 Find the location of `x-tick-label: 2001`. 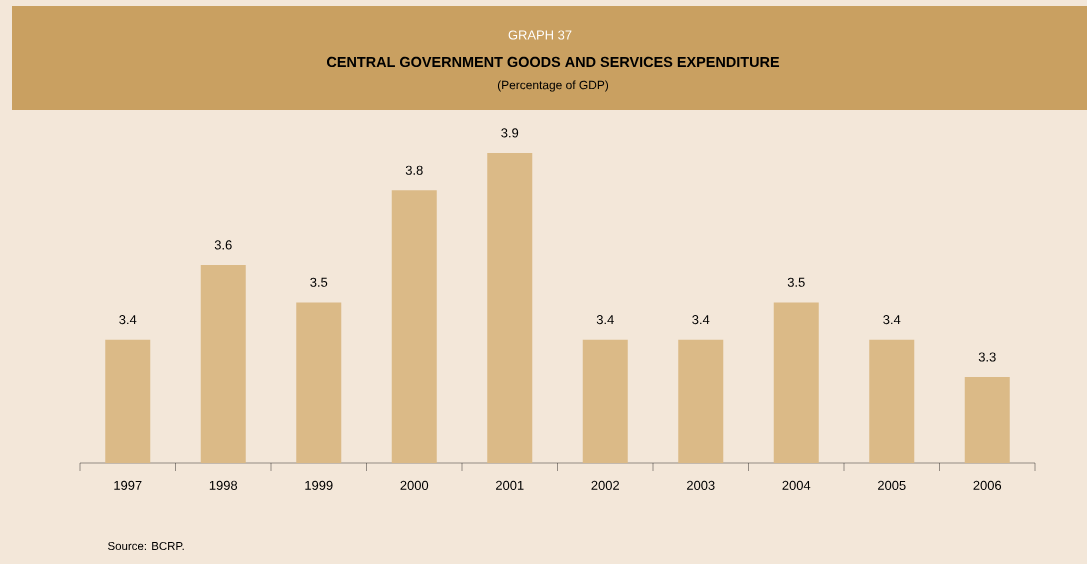

x-tick-label: 2001 is located at coordinates (510, 485).